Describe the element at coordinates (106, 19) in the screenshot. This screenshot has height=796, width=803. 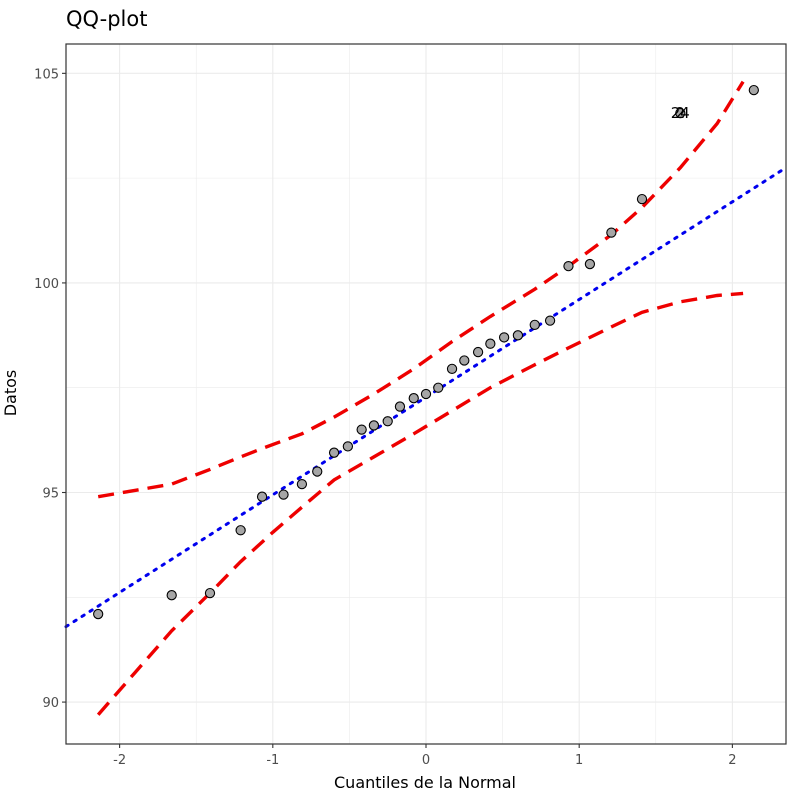
I see `chart-title: QQ-plot` at that location.